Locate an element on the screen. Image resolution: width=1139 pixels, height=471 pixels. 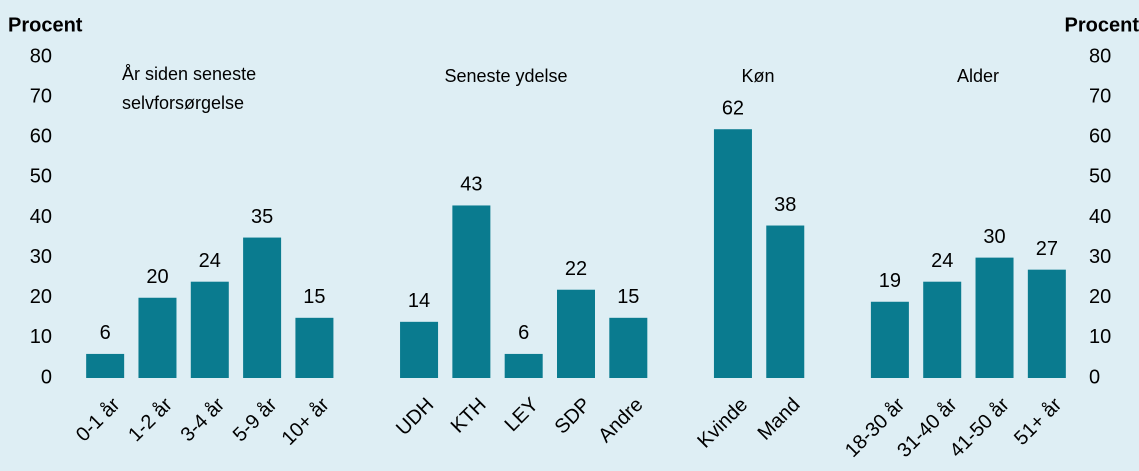
y2-tick-label: 60 is located at coordinates (1100, 137).